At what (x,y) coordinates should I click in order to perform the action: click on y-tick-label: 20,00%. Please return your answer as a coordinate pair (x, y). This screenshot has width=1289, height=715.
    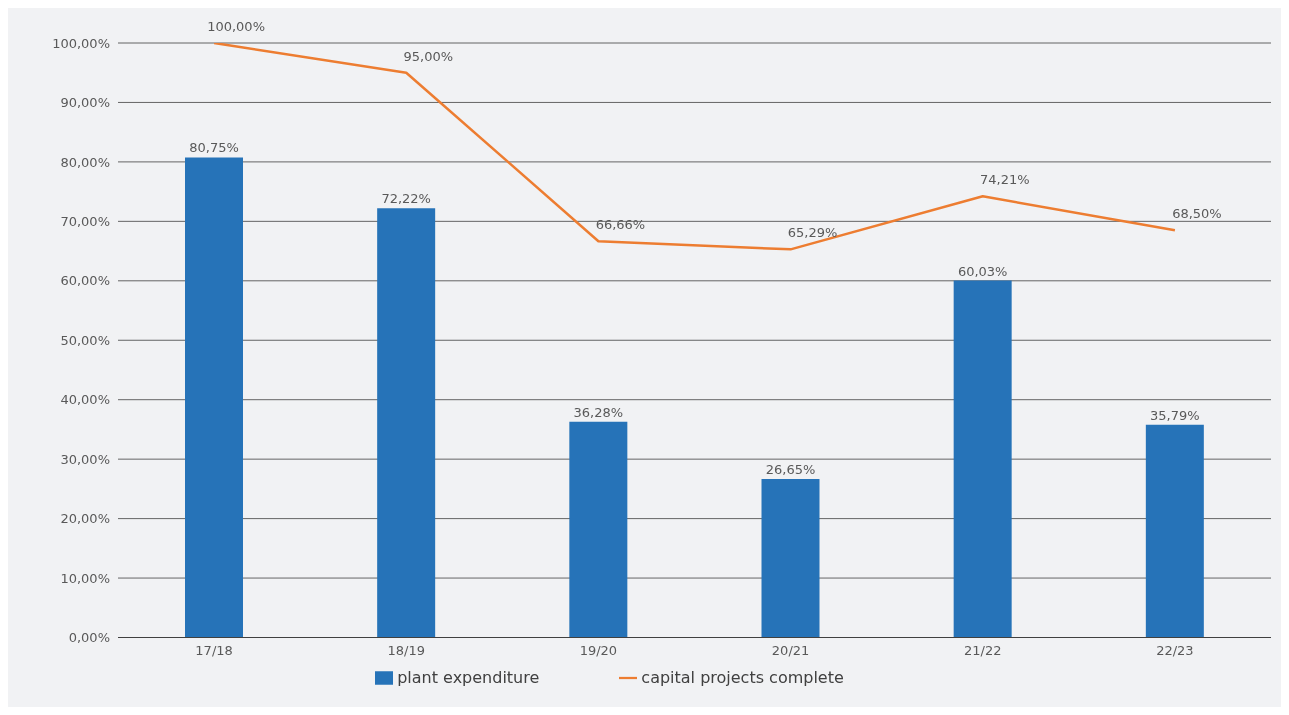
    Looking at the image, I should click on (85, 519).